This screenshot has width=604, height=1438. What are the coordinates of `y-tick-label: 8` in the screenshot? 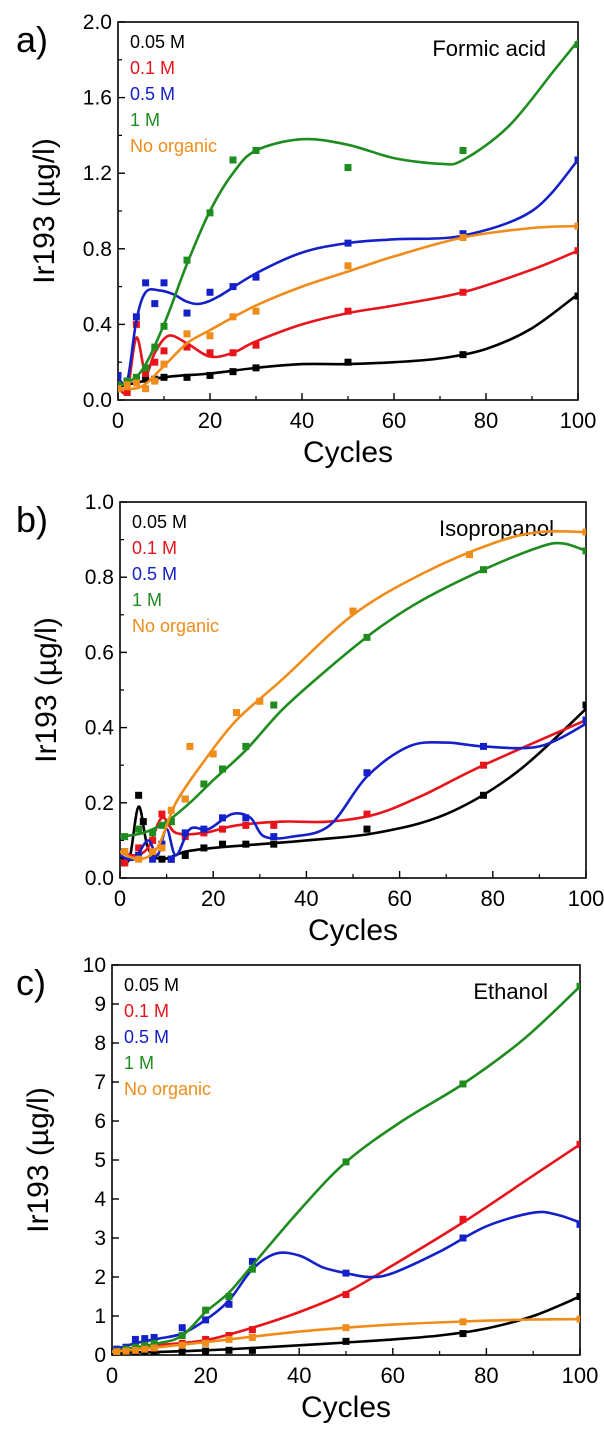 It's located at (100, 1043).